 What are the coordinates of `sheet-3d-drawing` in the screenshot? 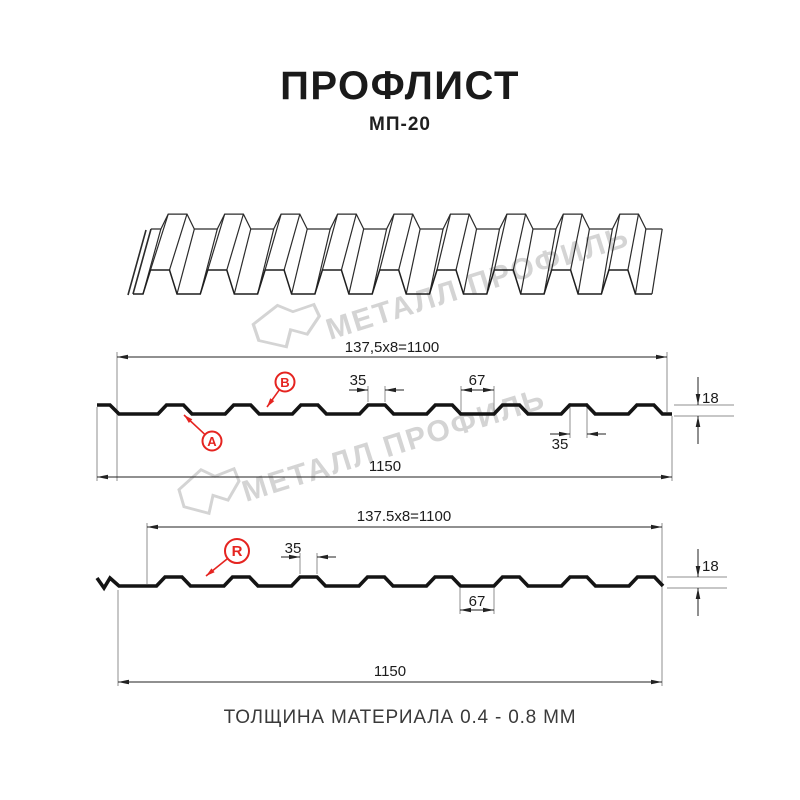 It's located at (395, 254).